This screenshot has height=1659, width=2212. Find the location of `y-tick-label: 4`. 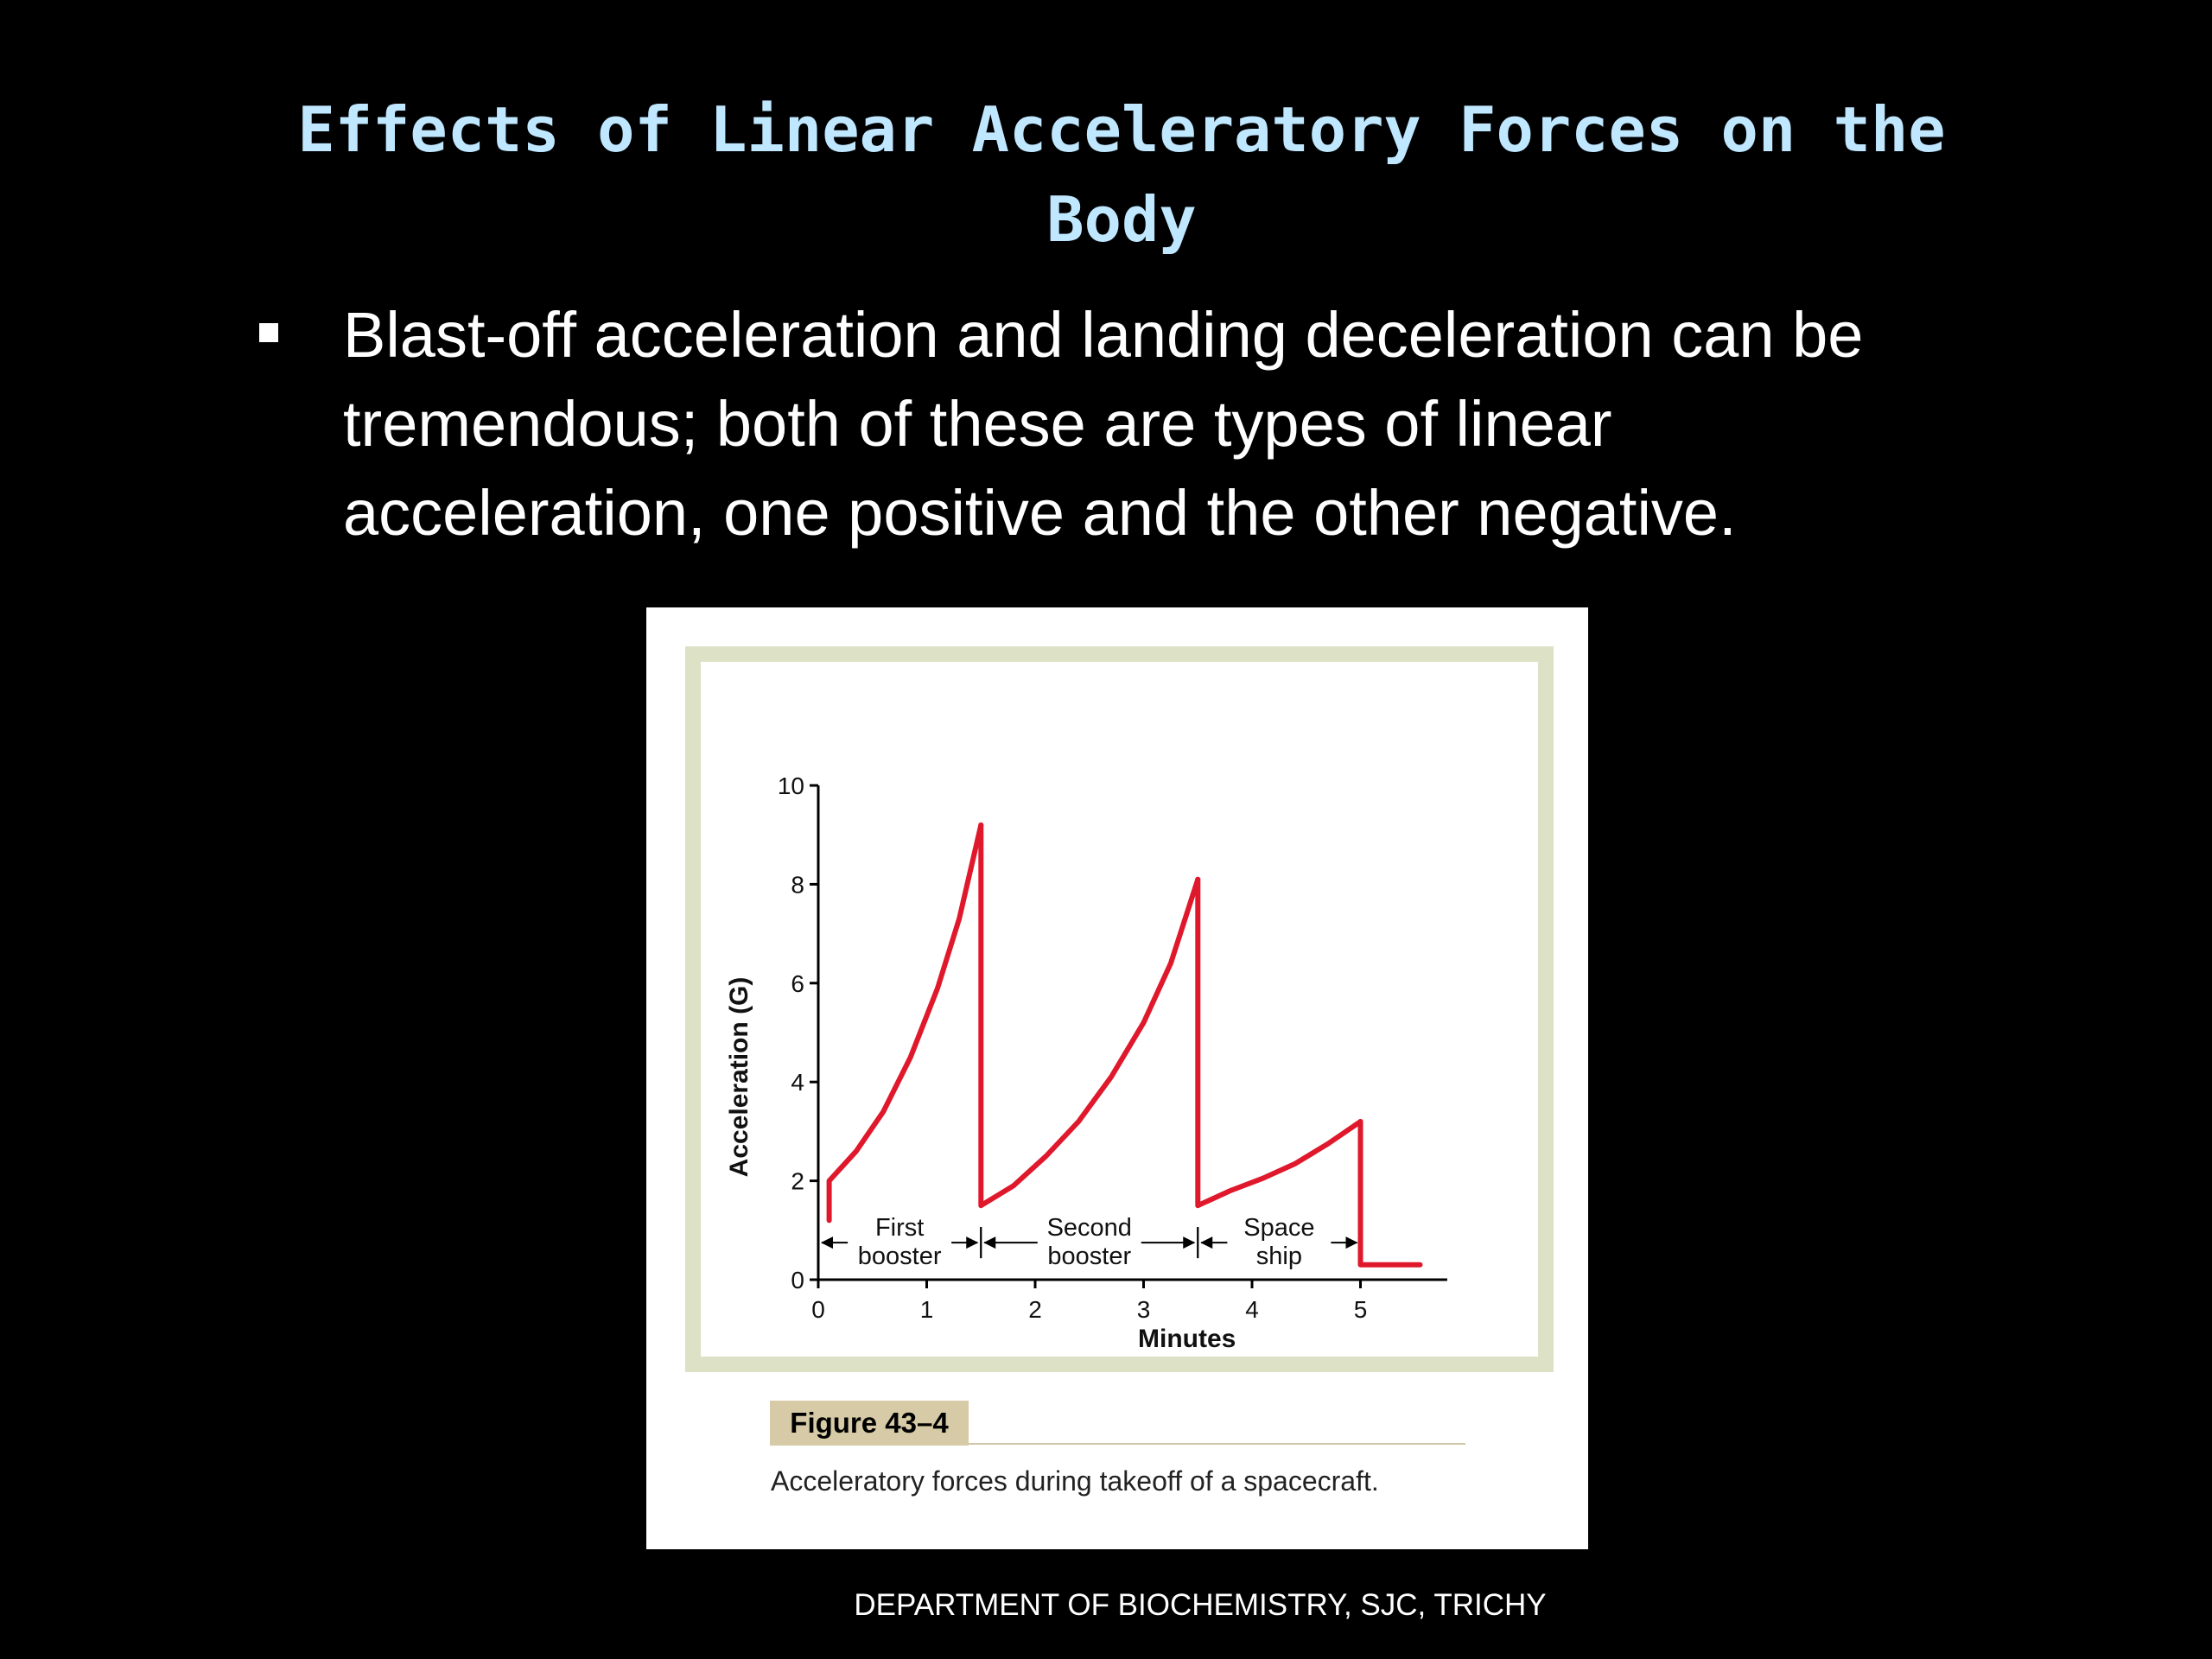

y-tick-label: 4 is located at coordinates (797, 1082).